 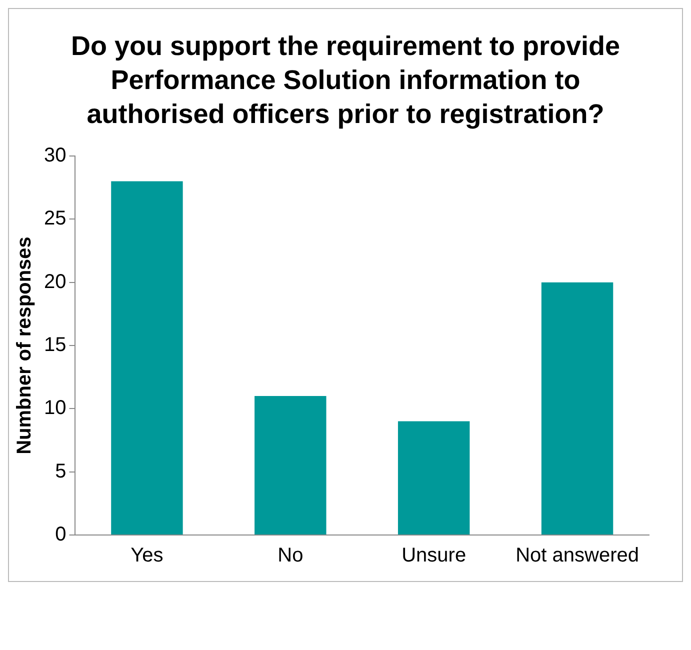 I want to click on y-tick-label: 10, so click(x=55, y=408).